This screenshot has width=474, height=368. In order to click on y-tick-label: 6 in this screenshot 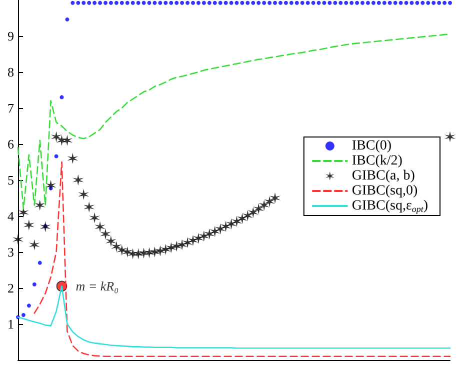, I will do `click(11, 144)`.